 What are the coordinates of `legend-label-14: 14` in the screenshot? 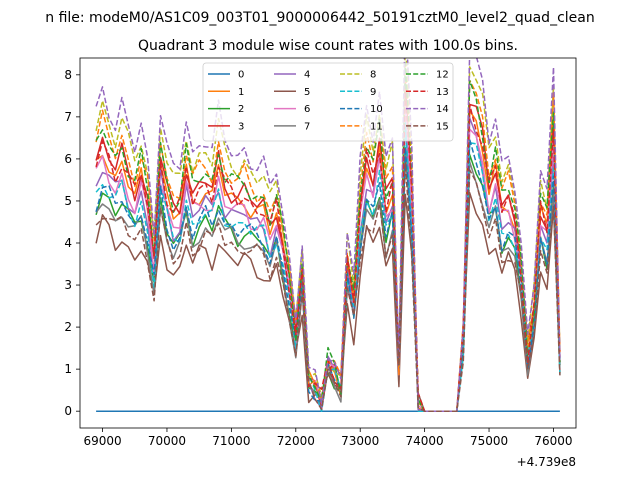 It's located at (442, 109).